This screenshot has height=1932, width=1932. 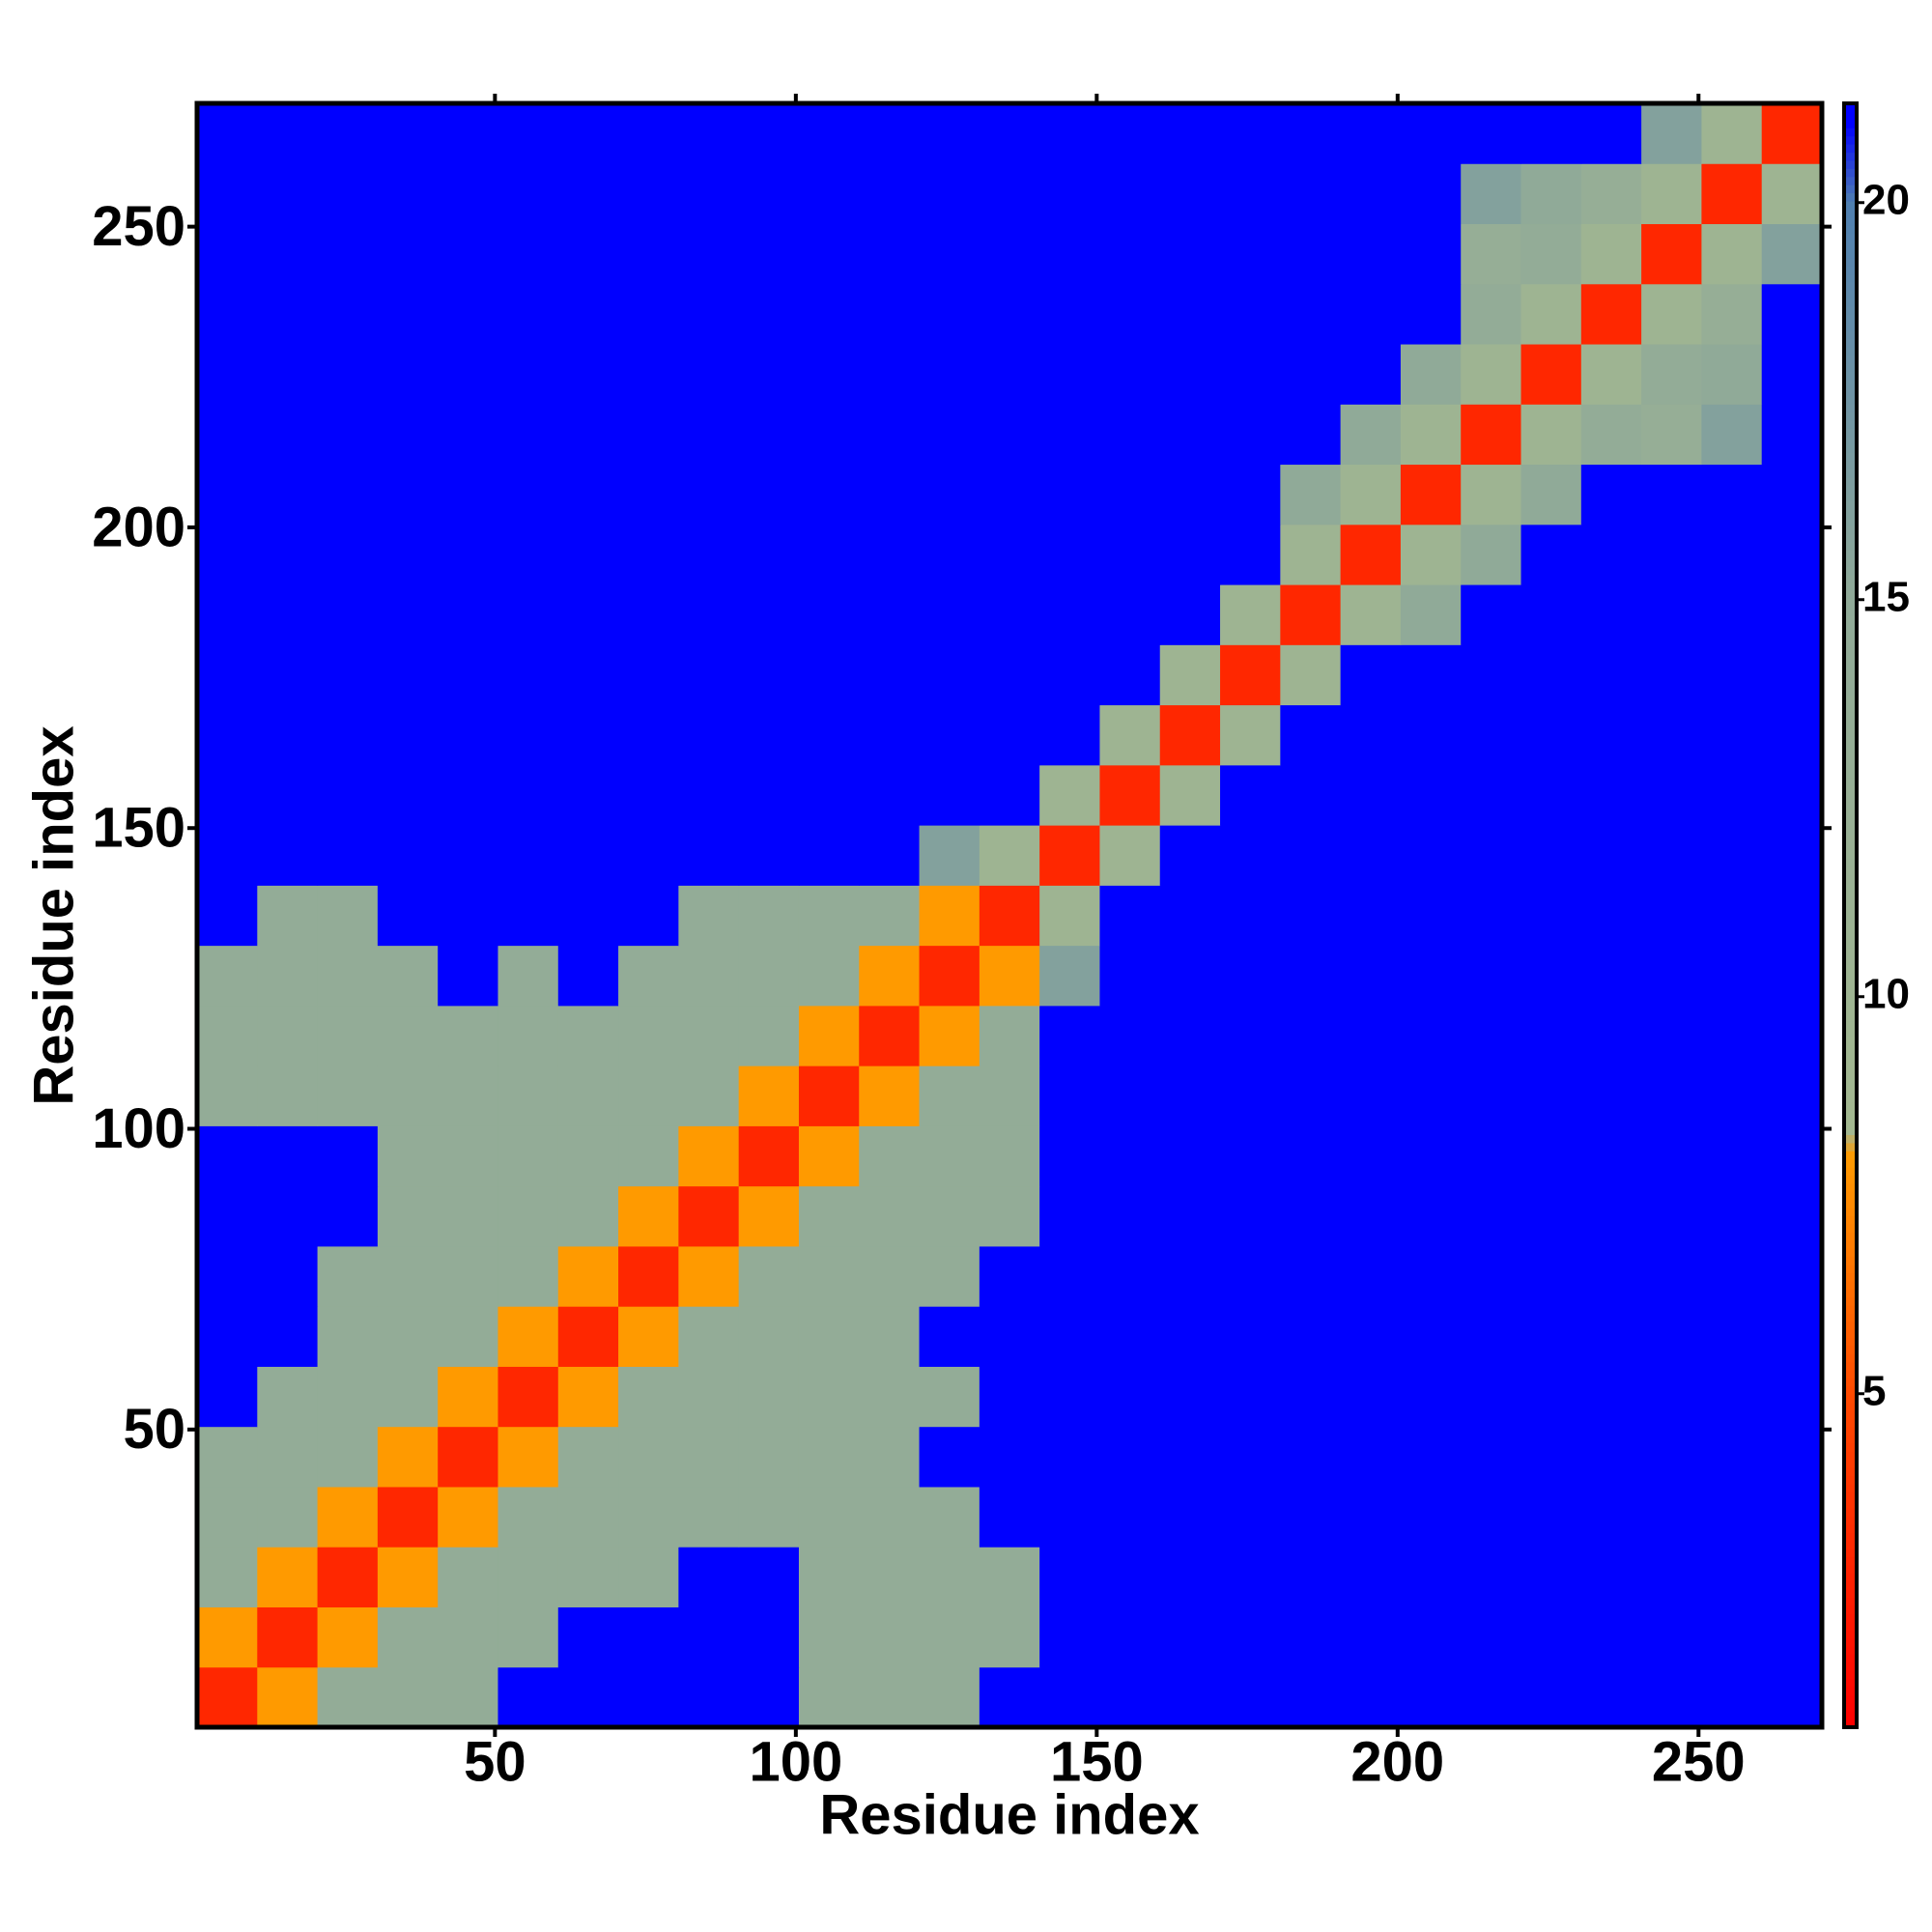 I want to click on colorbar-tick-label: 10, so click(x=1886, y=993).